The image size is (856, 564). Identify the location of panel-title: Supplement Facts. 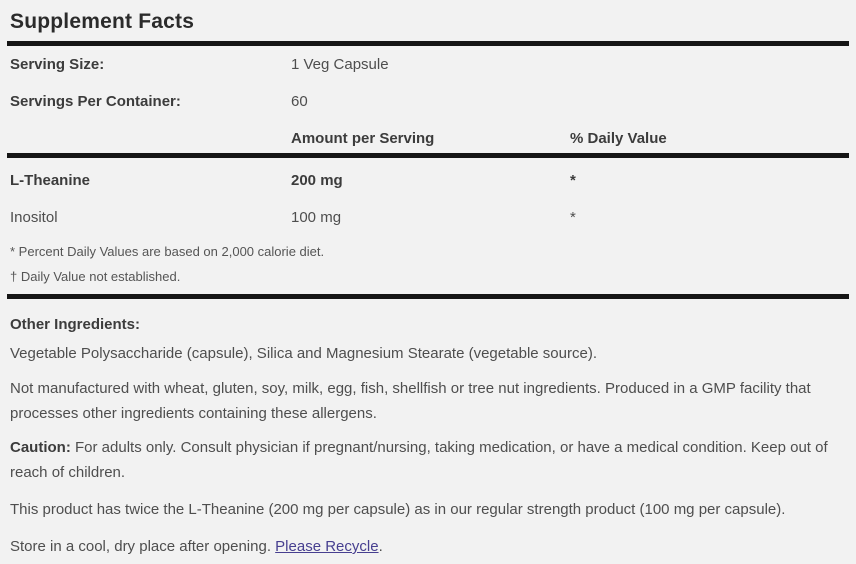
(102, 21).